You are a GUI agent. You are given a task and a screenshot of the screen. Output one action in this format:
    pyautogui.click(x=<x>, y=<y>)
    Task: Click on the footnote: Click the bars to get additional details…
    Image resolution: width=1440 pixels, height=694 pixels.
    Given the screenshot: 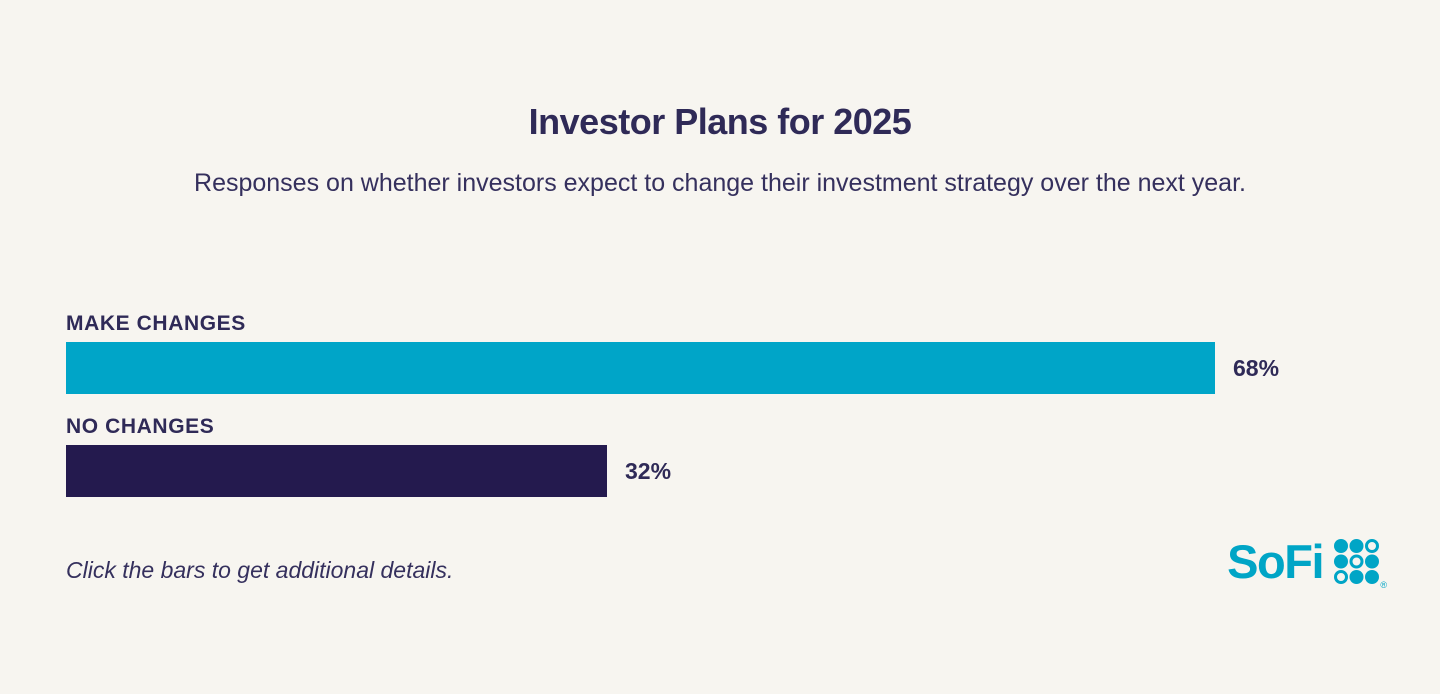 What is the action you would take?
    pyautogui.click(x=260, y=570)
    